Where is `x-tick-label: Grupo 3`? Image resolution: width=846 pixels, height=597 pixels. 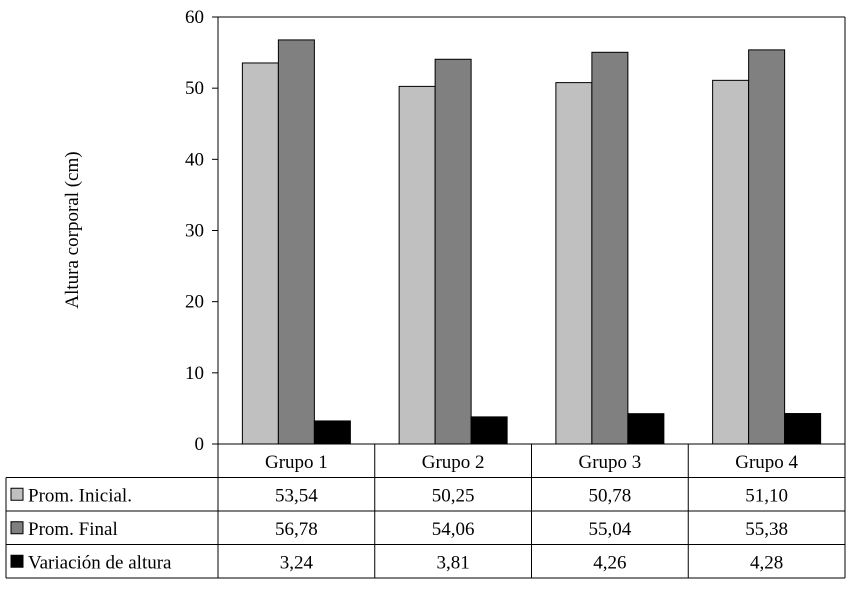 x-tick-label: Grupo 3 is located at coordinates (609, 462).